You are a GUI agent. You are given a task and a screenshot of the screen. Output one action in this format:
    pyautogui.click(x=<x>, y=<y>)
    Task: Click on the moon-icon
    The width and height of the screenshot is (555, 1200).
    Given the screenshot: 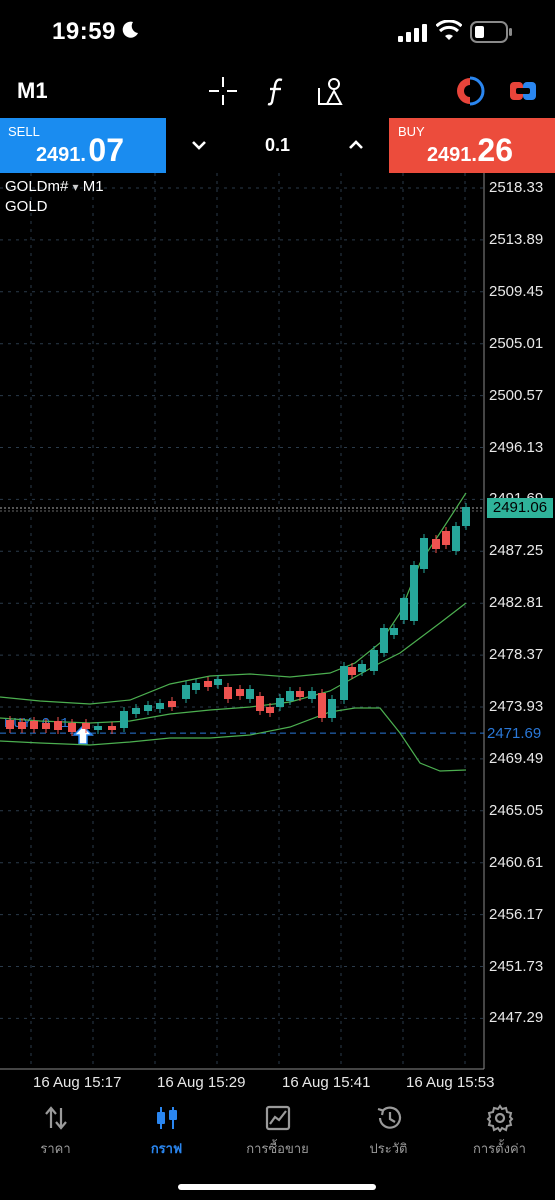 What is the action you would take?
    pyautogui.click(x=130, y=29)
    